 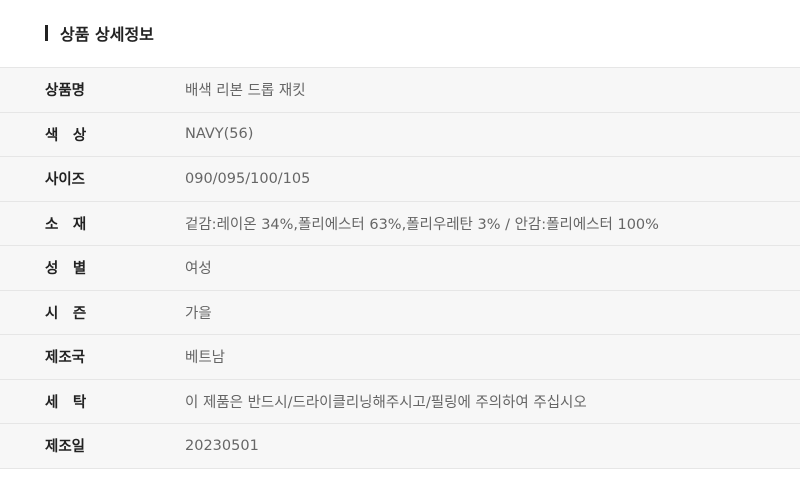 What do you see at coordinates (205, 358) in the screenshot?
I see `row-value: 베트남` at bounding box center [205, 358].